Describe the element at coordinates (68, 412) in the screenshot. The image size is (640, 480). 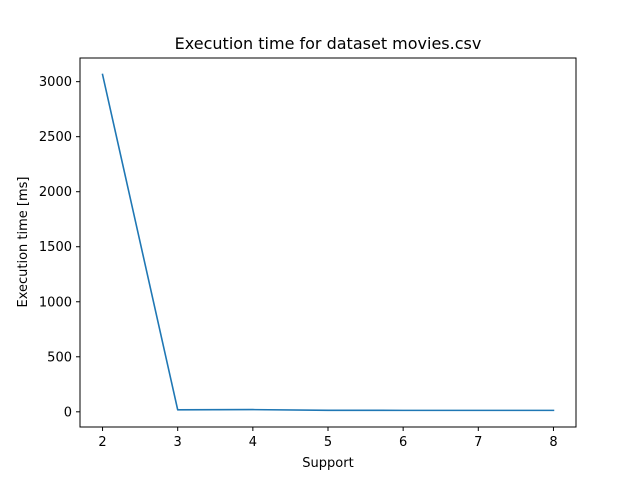
I see `y-tick-label: 0` at that location.